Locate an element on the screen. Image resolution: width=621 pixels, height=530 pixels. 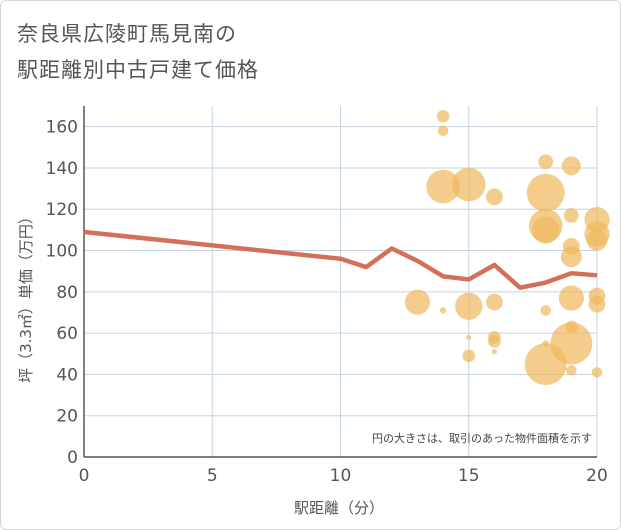
y-tick-label: 160 is located at coordinates (62, 128).